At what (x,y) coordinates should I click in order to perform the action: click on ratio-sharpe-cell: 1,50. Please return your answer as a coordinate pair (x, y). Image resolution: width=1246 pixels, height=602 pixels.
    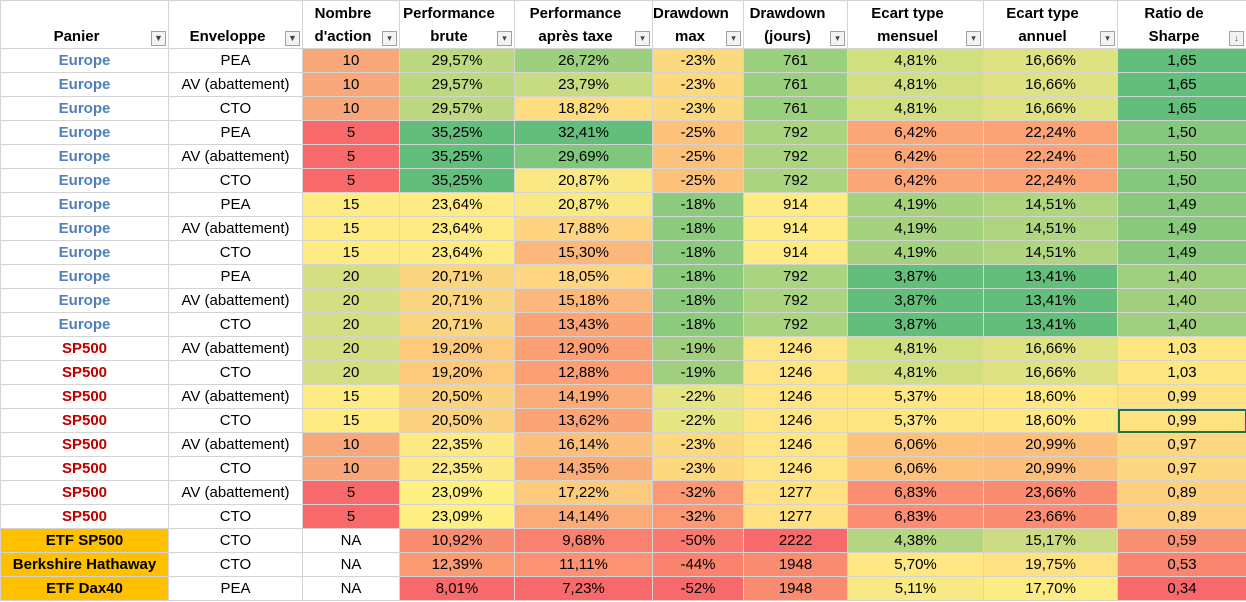
    Looking at the image, I should click on (1181, 180).